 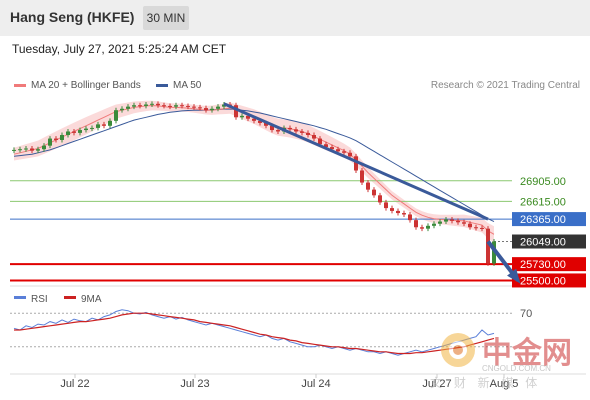 I want to click on watermark-sub: 文 财 新 媒 体, so click(x=486, y=383).